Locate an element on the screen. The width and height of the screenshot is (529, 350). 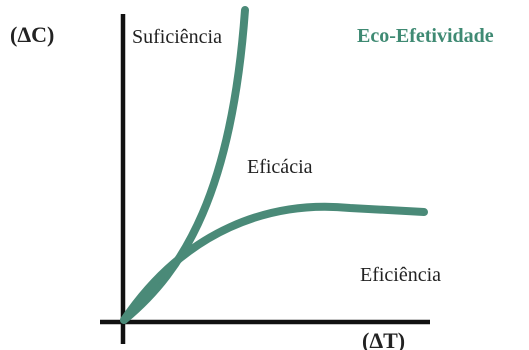
eco-effectiveness-label: Eco-Efetividade is located at coordinates (425, 36).